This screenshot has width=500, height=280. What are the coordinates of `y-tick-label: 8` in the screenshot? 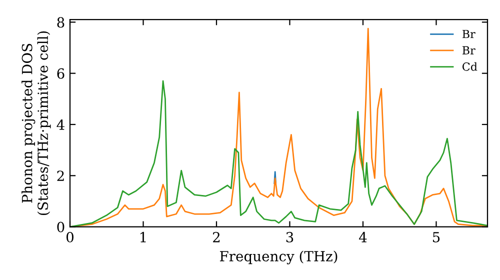 It's located at (60, 22).